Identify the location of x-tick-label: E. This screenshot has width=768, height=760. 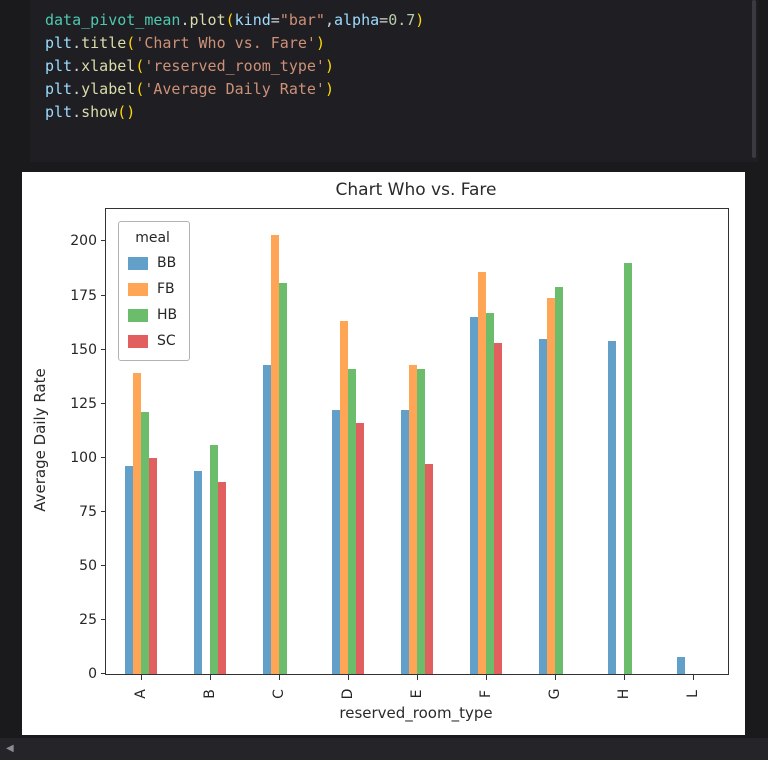
(417, 694).